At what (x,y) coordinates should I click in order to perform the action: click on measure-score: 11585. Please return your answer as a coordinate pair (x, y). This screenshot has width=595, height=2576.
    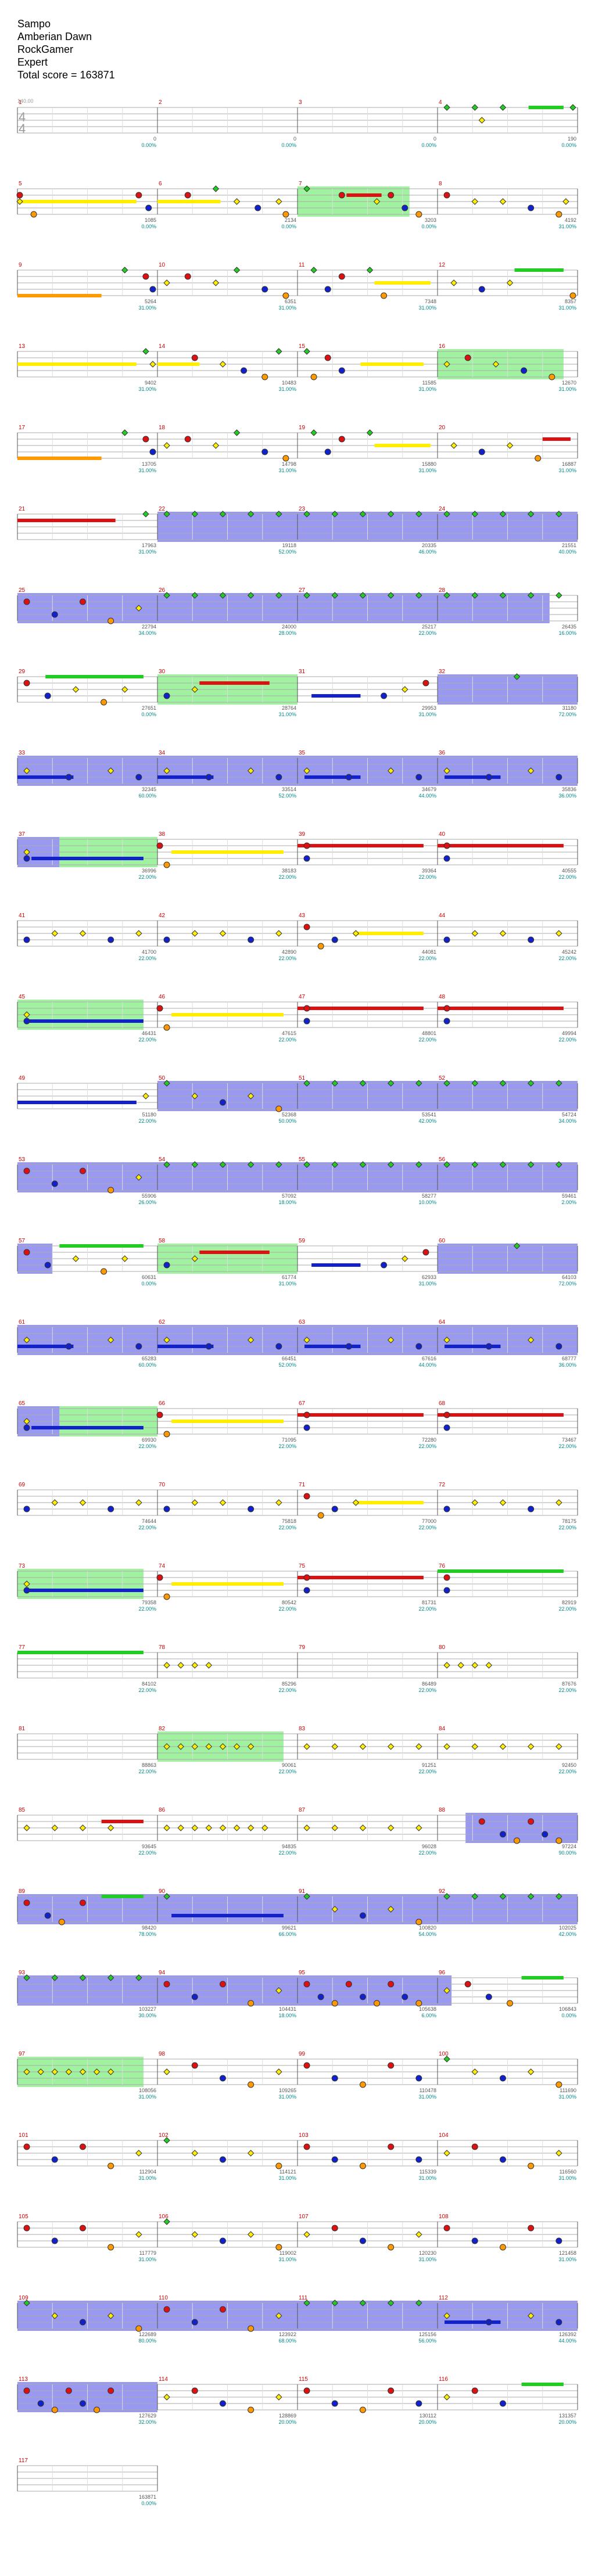
    Looking at the image, I should click on (429, 383).